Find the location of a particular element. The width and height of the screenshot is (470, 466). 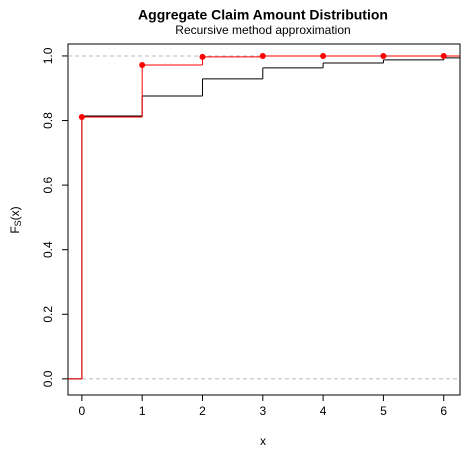

chart-title: Aggregate Claim Amount Distribution is located at coordinates (263, 15).